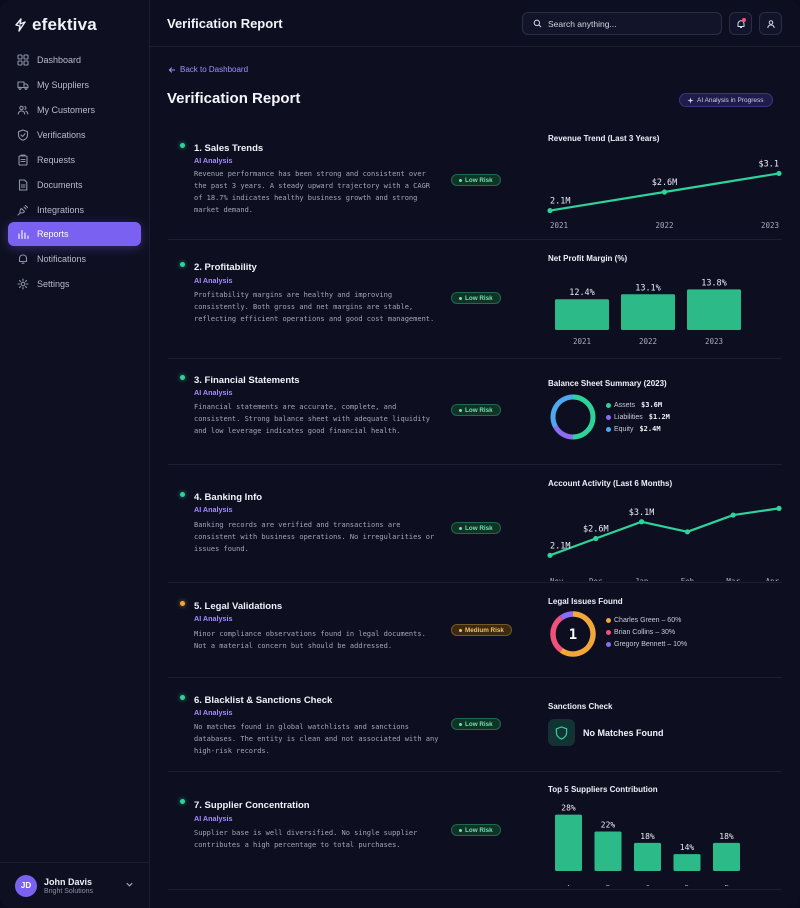 This screenshot has width=800, height=908. Describe the element at coordinates (557, 579) in the screenshot. I see `x-tick-label: Nov` at that location.